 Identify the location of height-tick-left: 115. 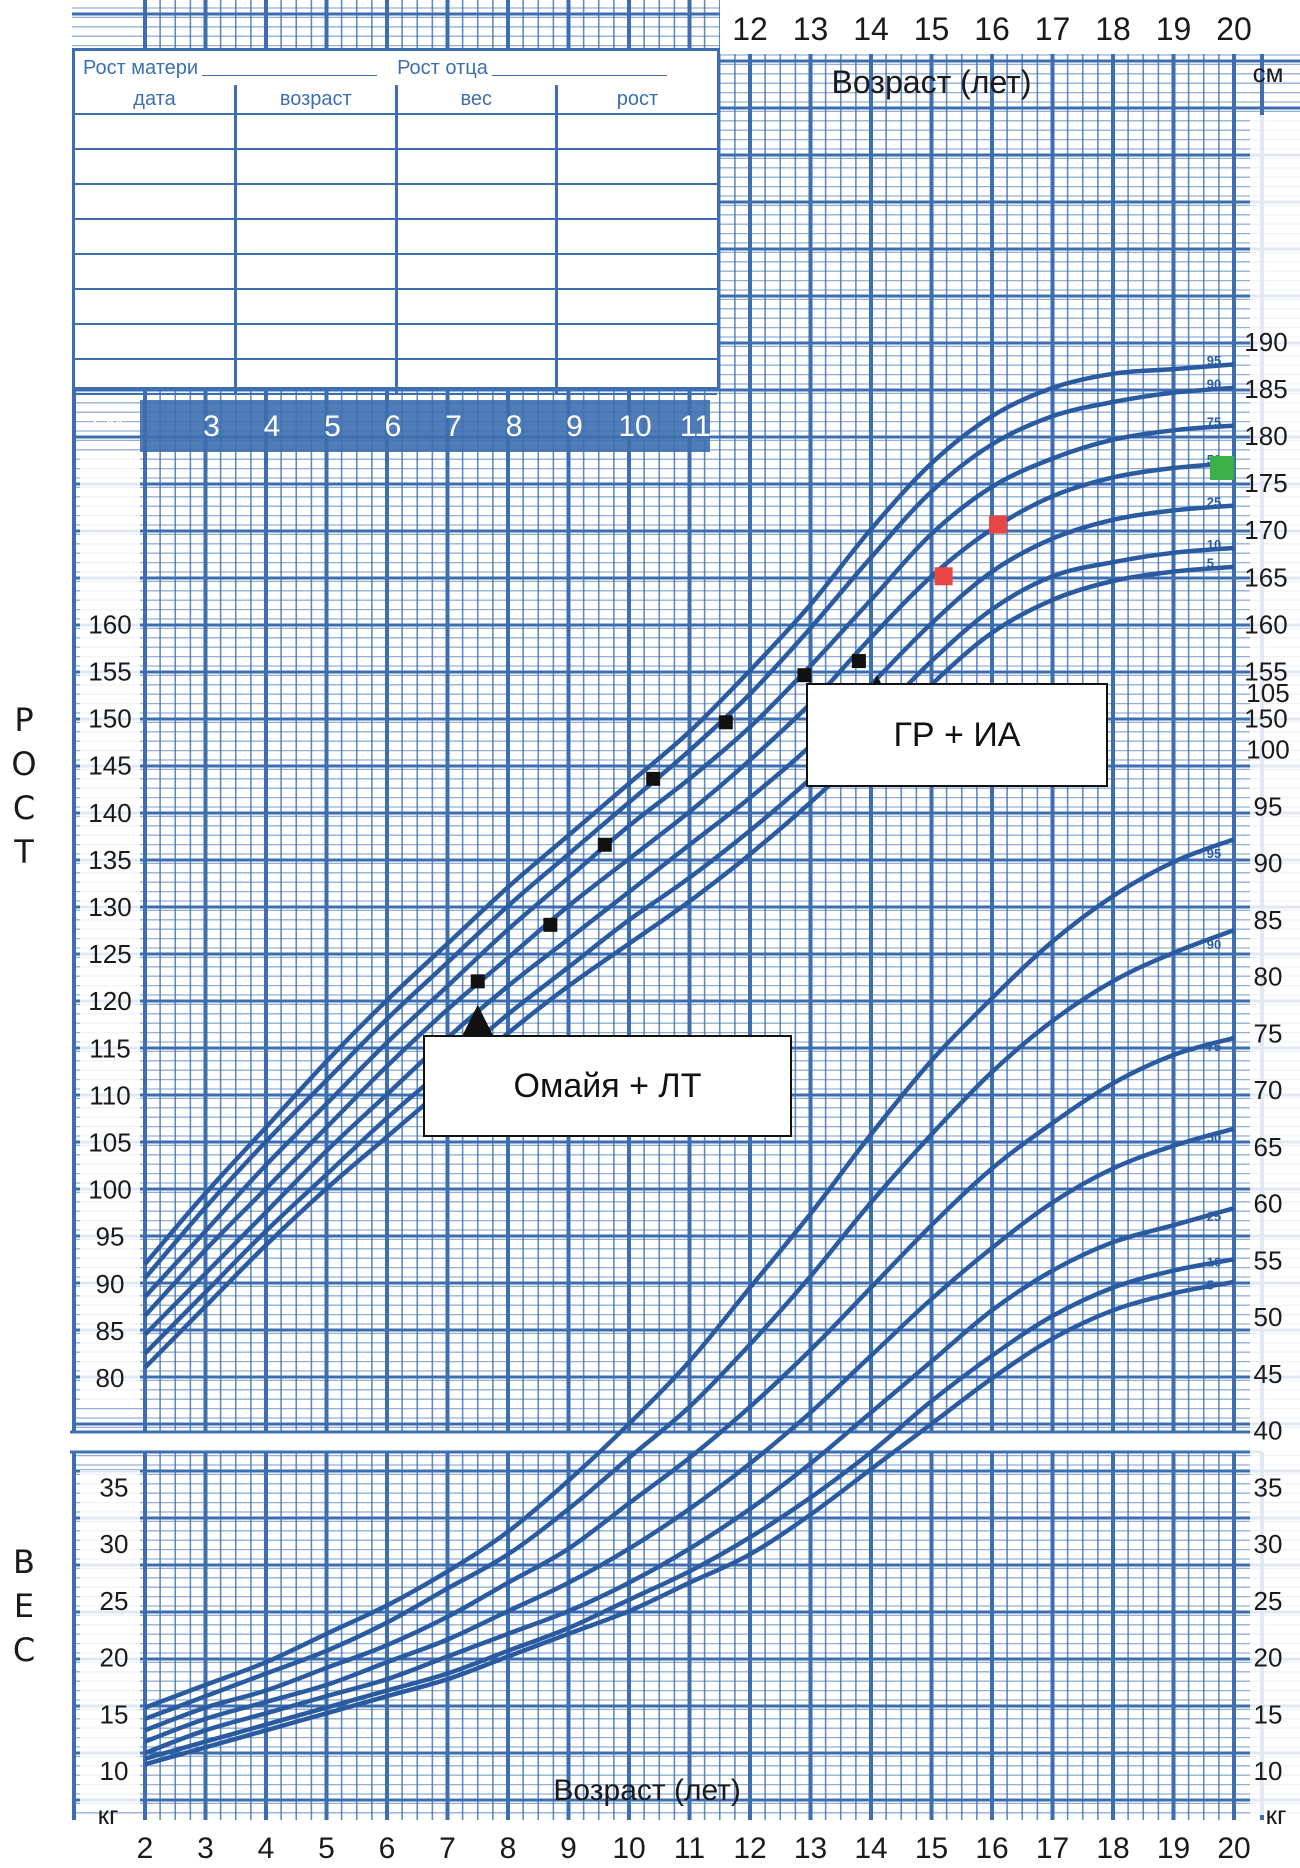
(109, 1048).